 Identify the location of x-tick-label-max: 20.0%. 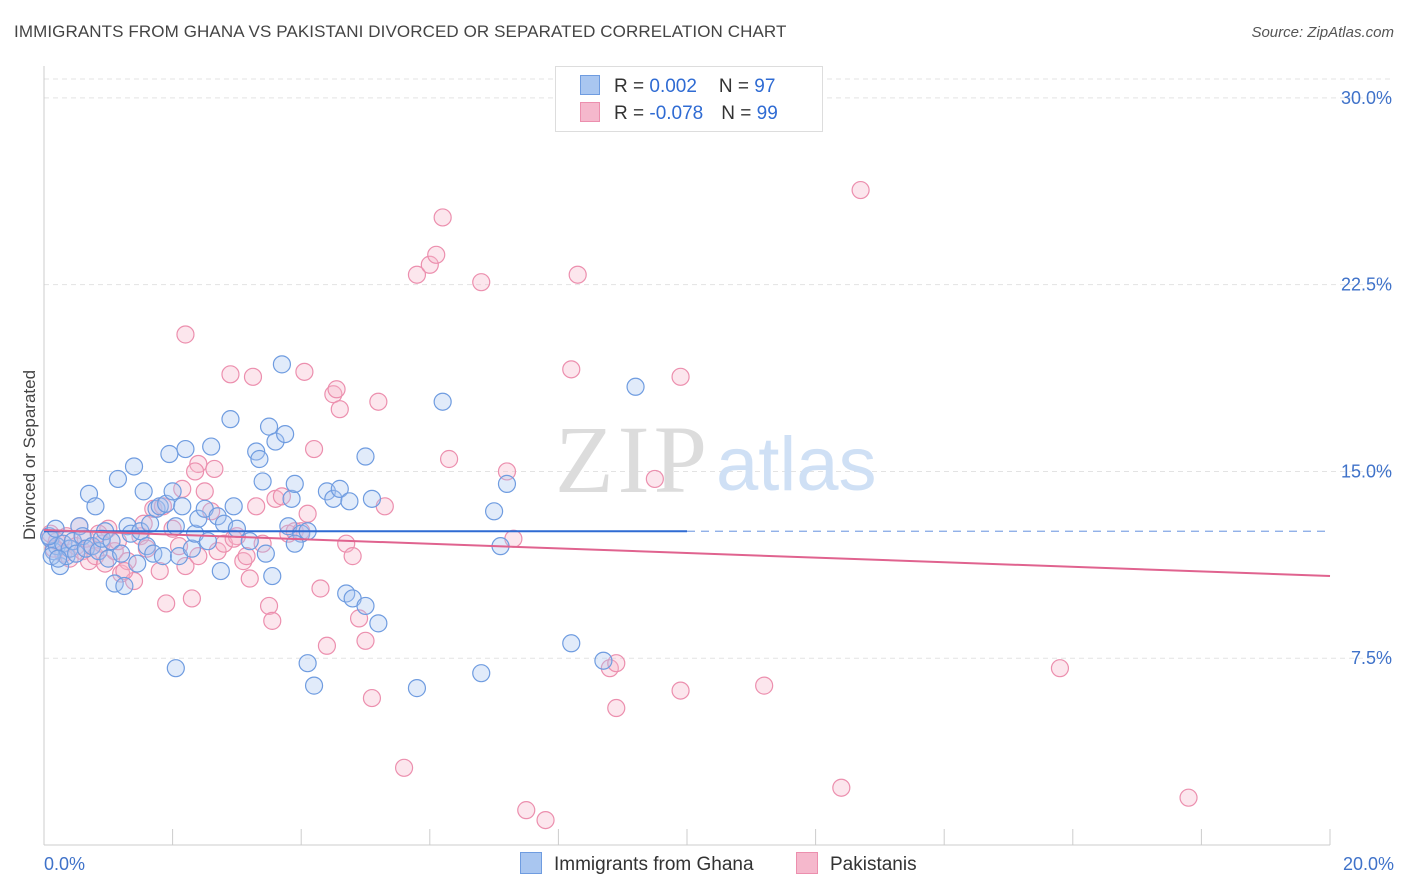
(1368, 864).